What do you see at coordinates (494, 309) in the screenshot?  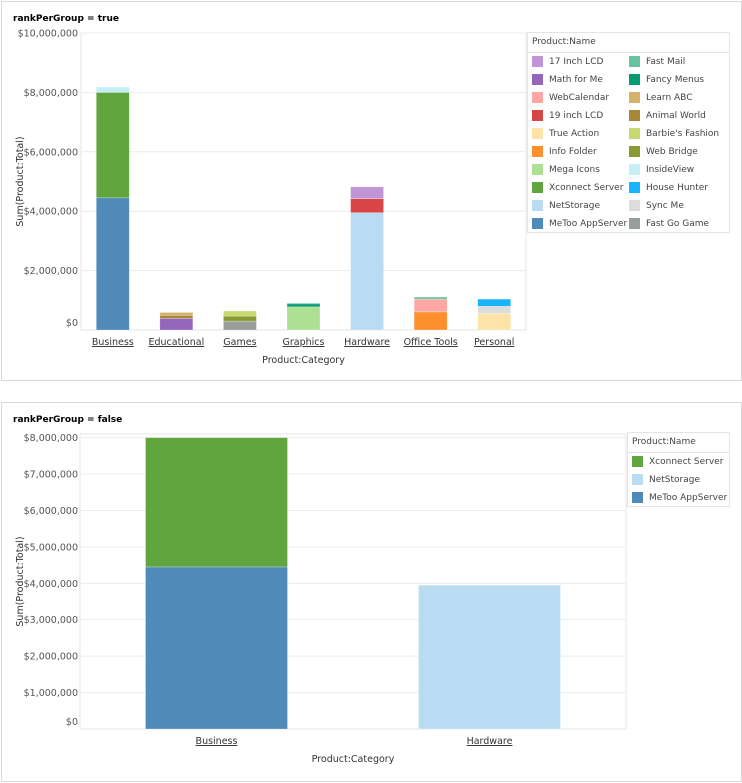 I see `bar-segment-sync-me` at bounding box center [494, 309].